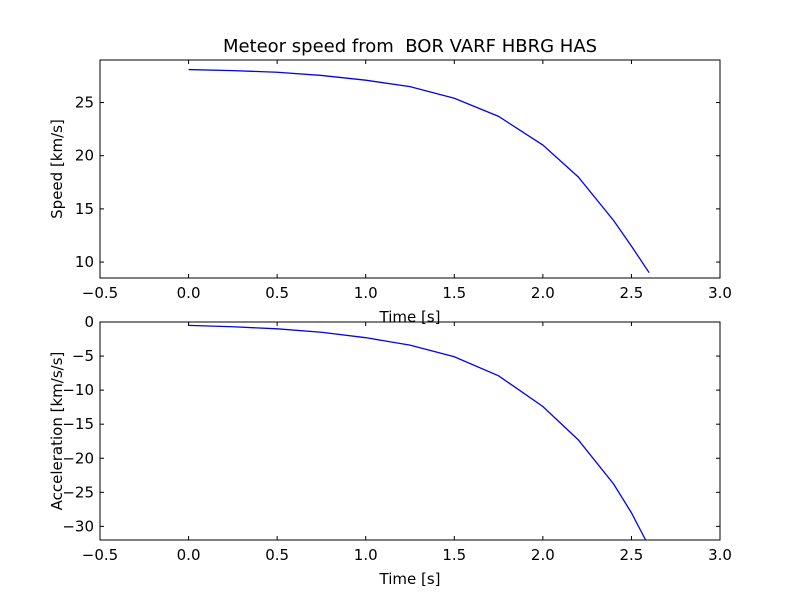  I want to click on speed-x-tick-label: −0.5, so click(100, 293).